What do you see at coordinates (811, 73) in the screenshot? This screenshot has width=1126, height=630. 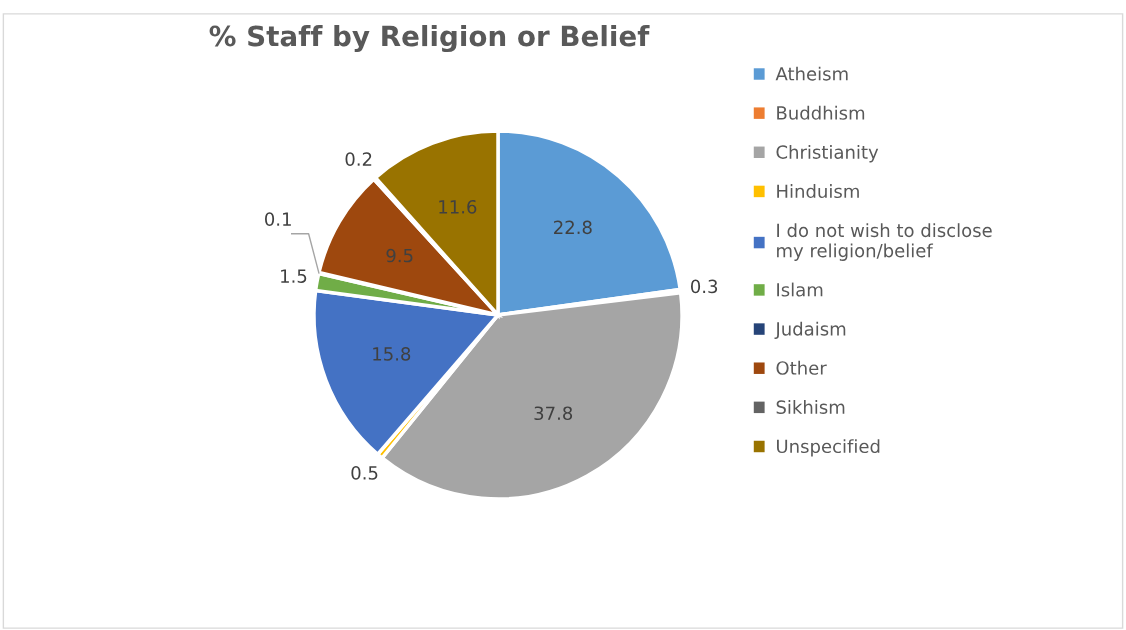 I see `legend-label: Atheism` at bounding box center [811, 73].